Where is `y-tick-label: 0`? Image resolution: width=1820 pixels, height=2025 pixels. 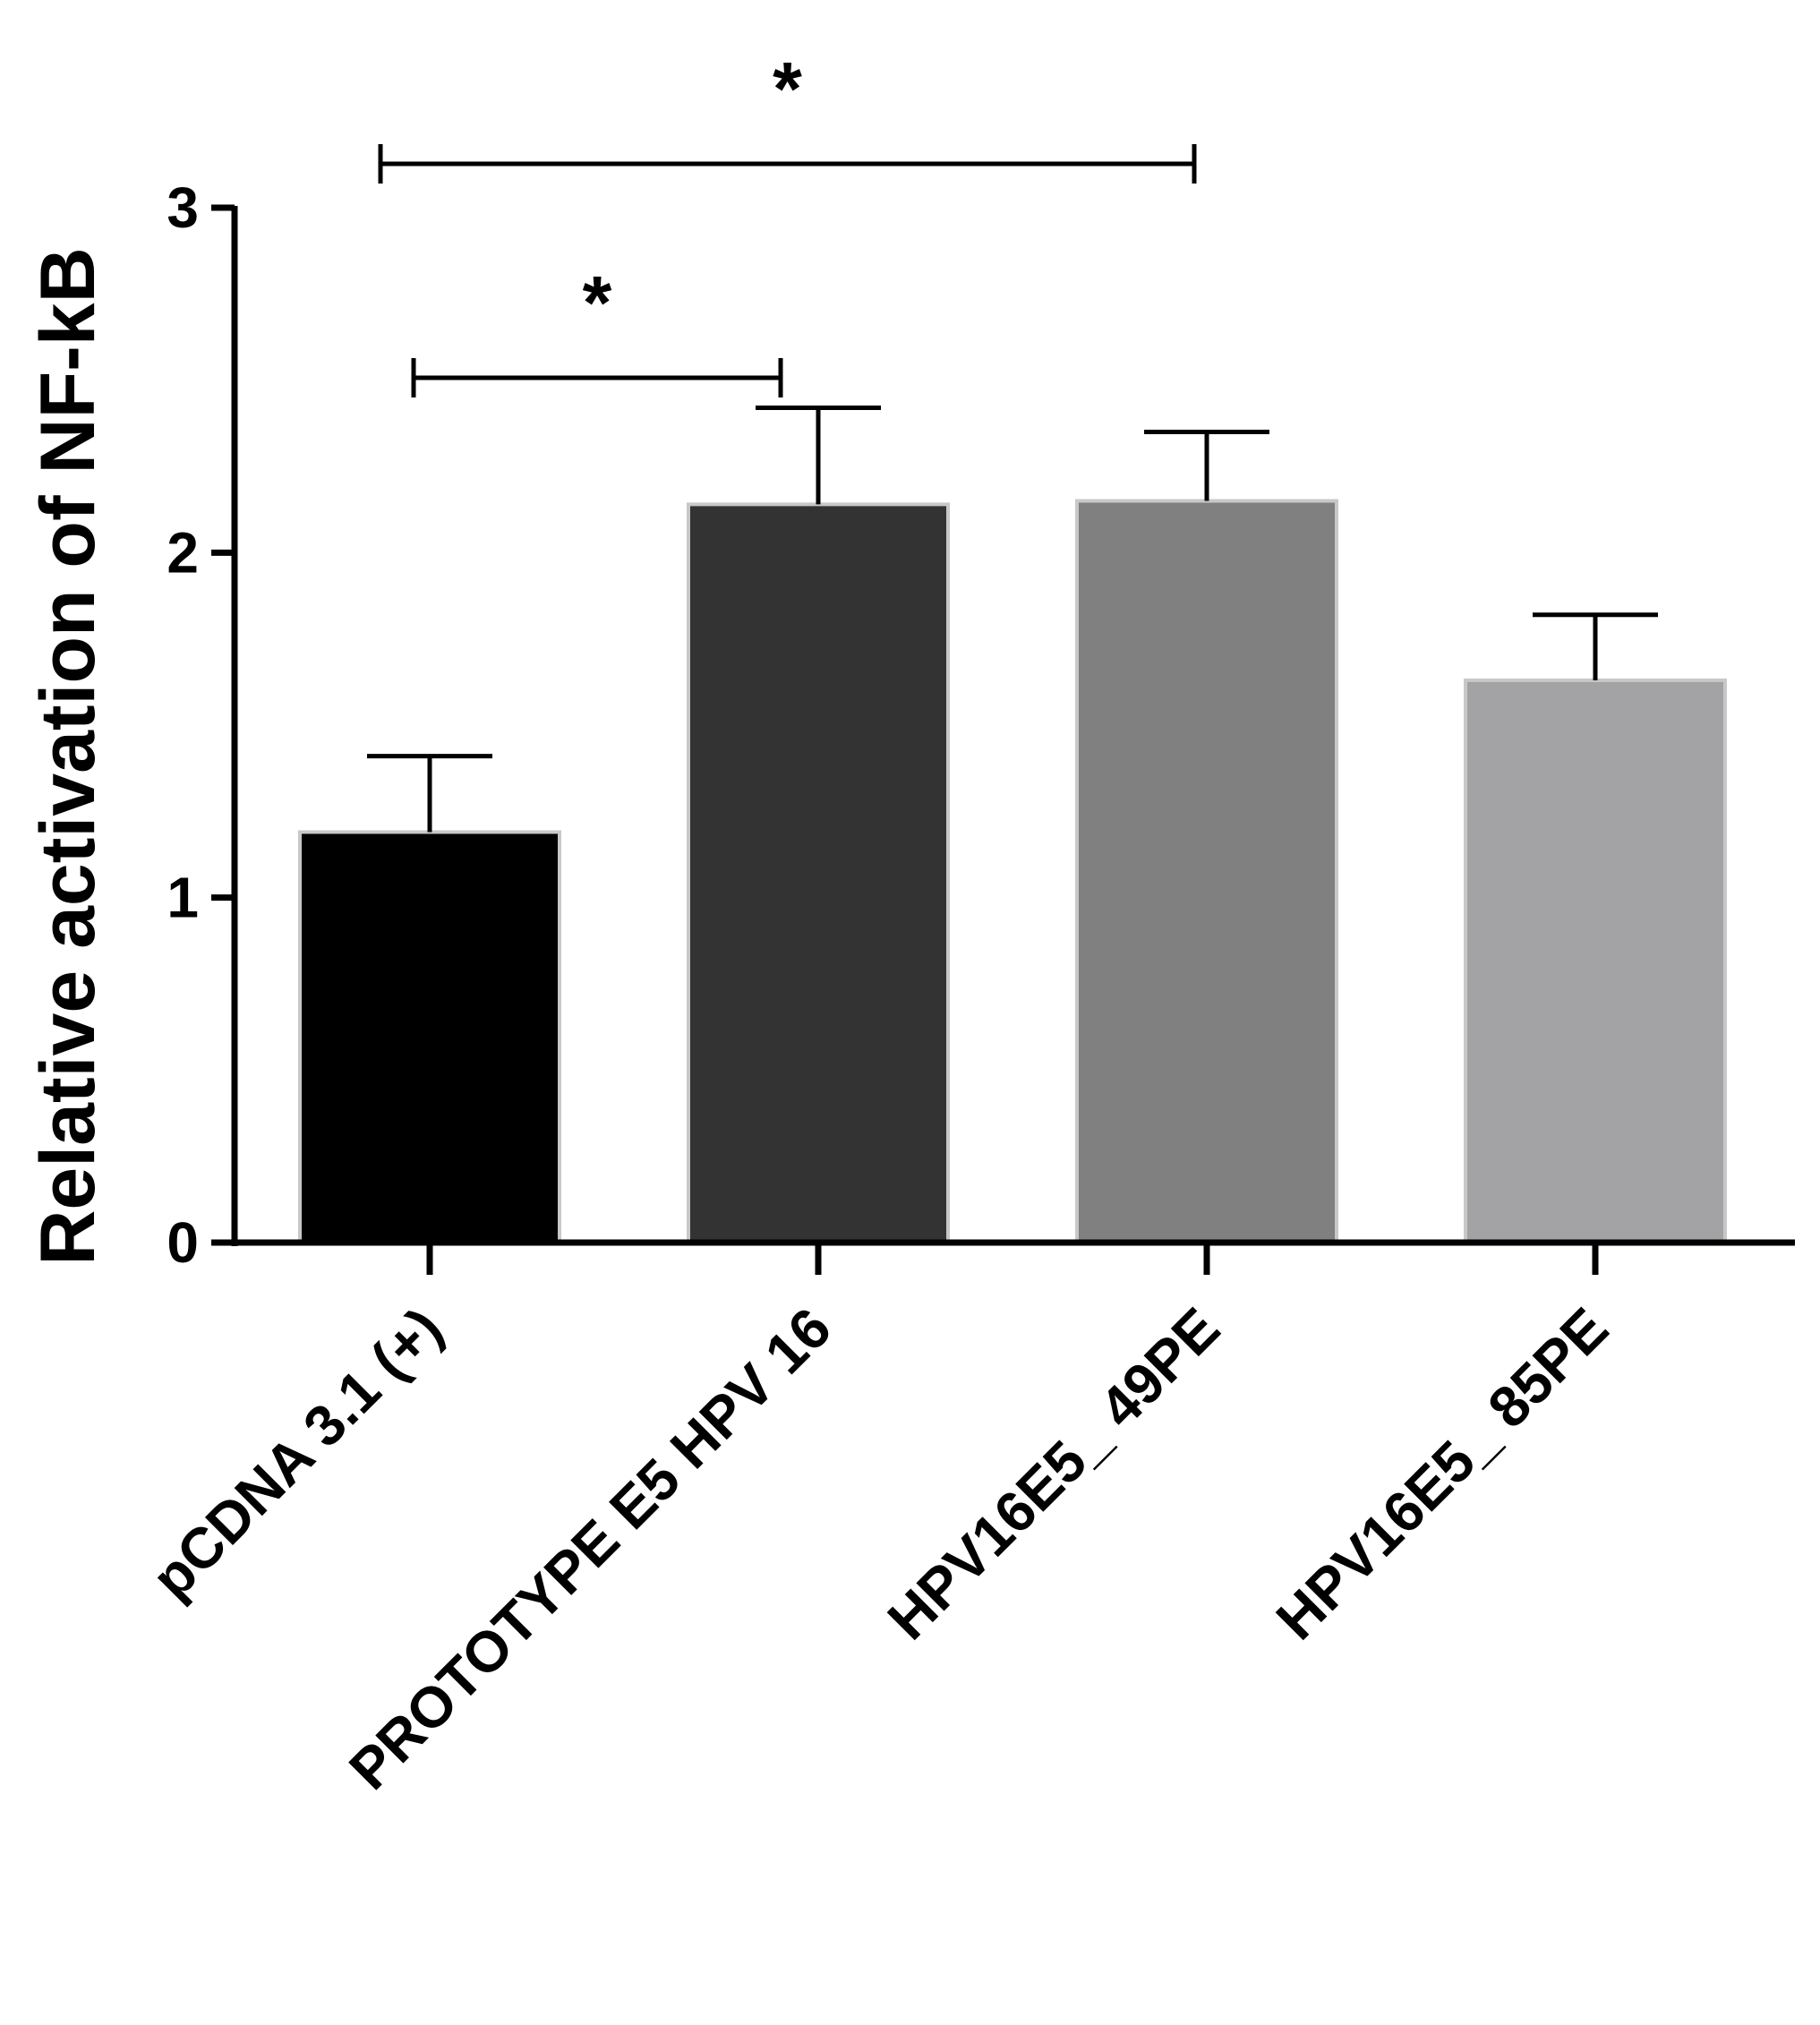
y-tick-label: 0 is located at coordinates (183, 1242).